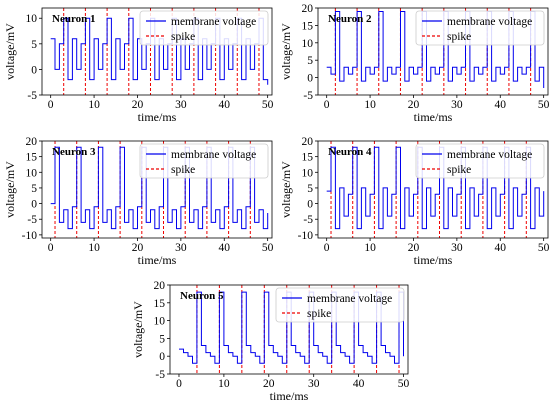 The image size is (550, 410). I want to click on neuron-title: Neuron 4, so click(350, 152).